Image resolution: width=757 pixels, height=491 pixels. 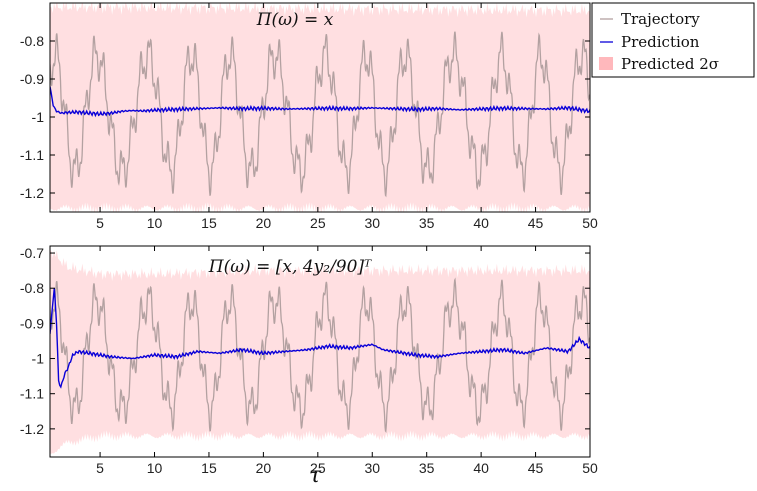 I want to click on legend-trajectory-label: Trajectory, so click(x=660, y=19).